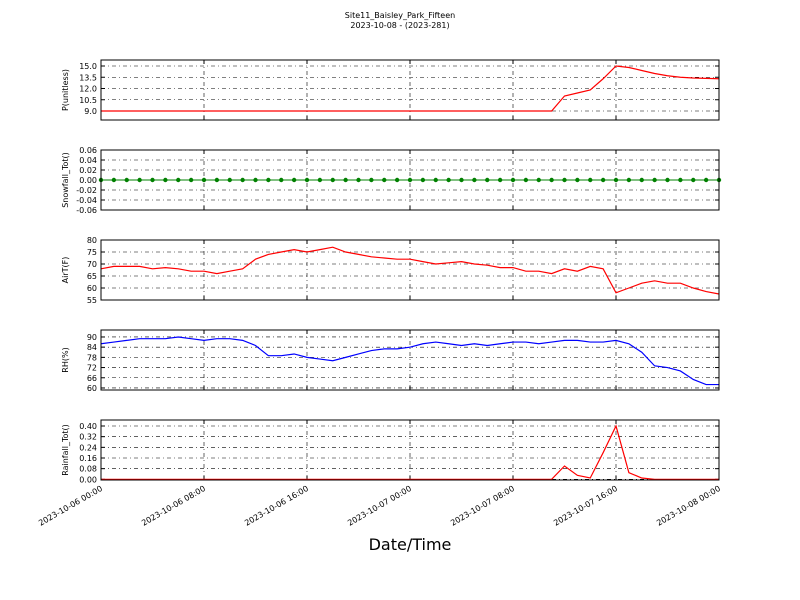 This screenshot has height=600, width=800. Describe the element at coordinates (65, 270) in the screenshot. I see `y-axis-label: AirT(F)` at that location.